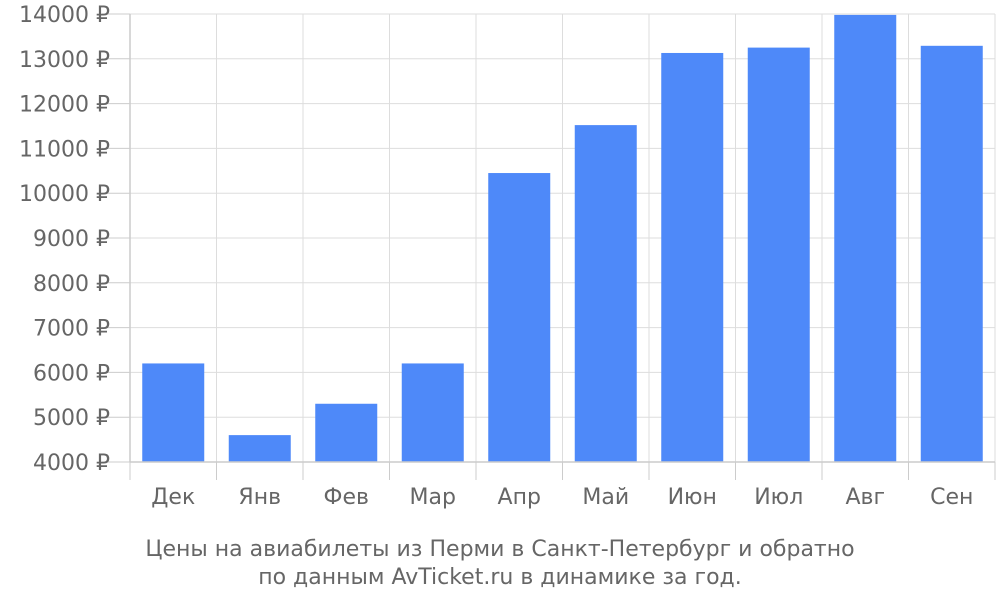 This screenshot has width=1000, height=600. I want to click on x-tick-labels: Дек Янв Фев Мар Апр Май Июн Июл Авг Сен, so click(562, 497).